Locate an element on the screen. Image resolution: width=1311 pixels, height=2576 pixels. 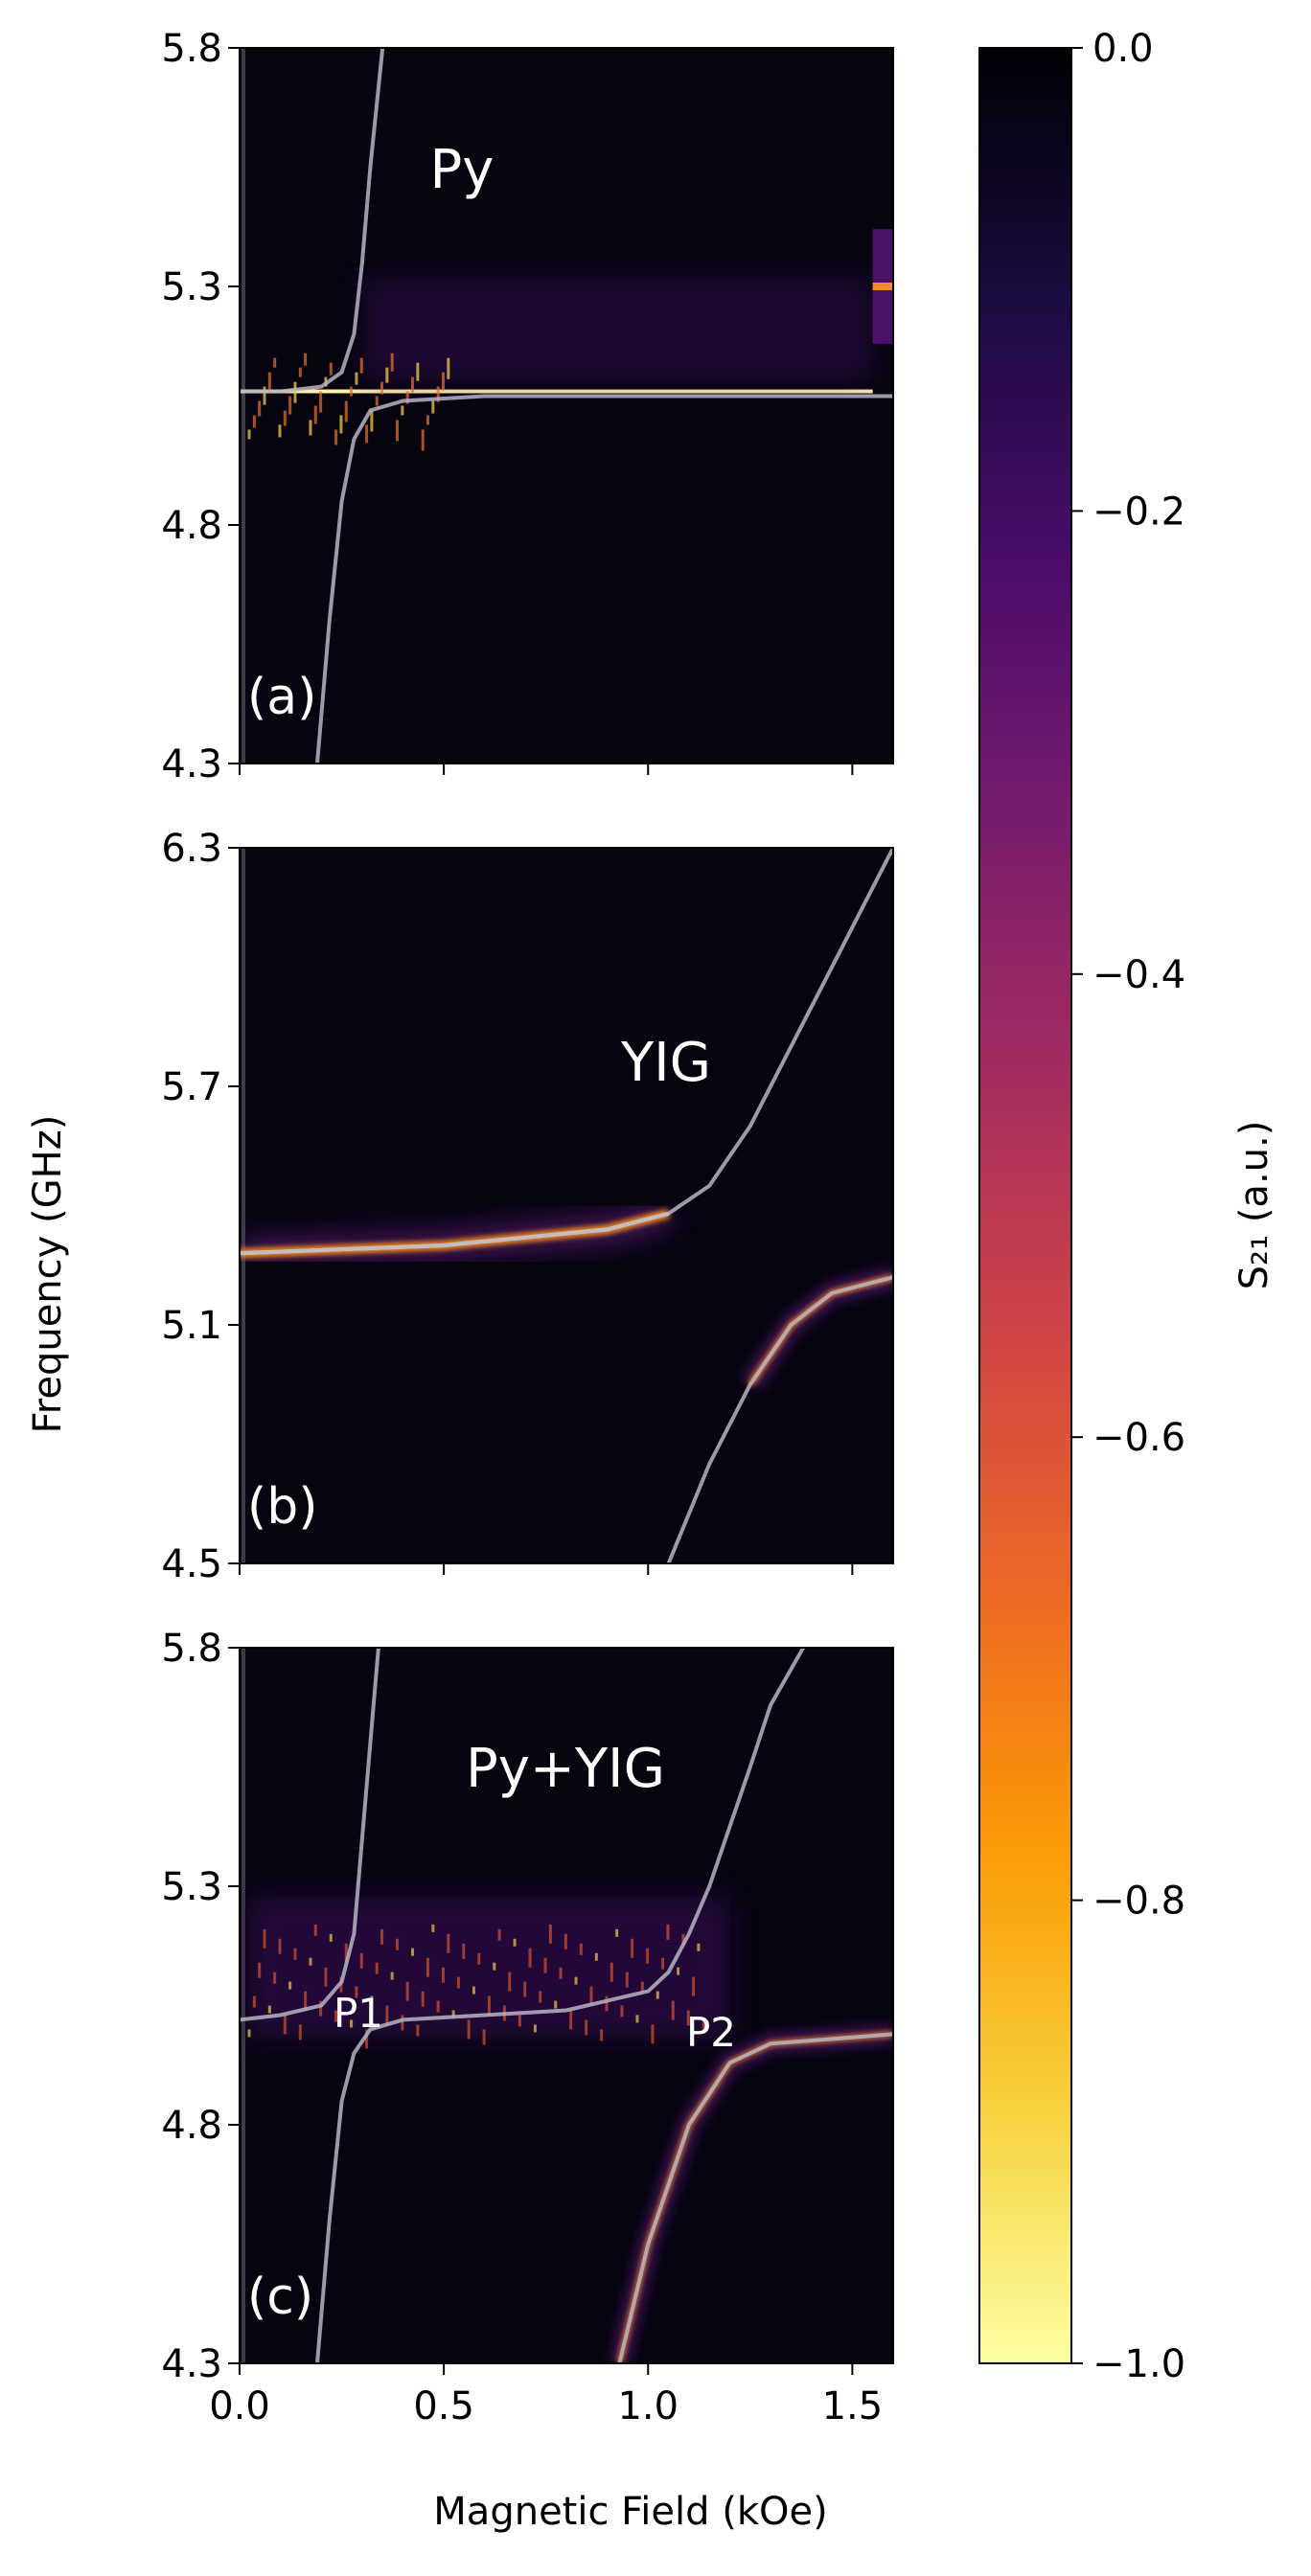
band-end is located at coordinates (882, 286).